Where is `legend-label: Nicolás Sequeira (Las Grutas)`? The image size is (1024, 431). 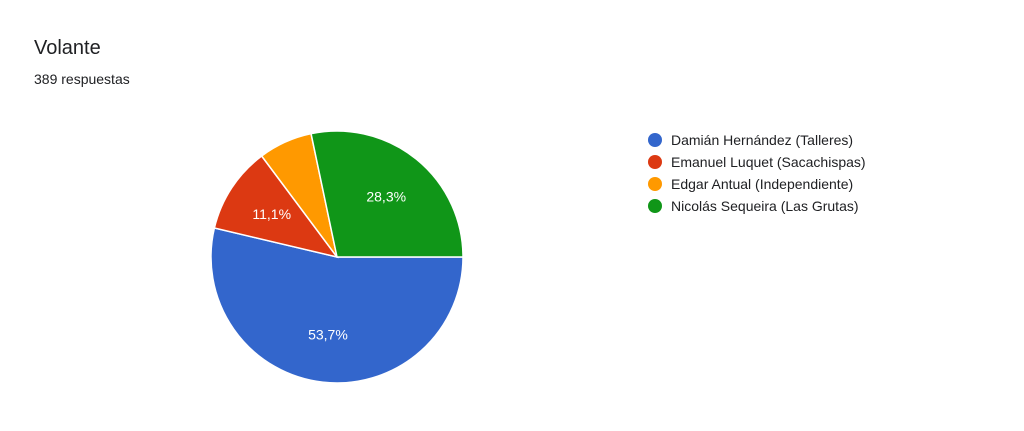 legend-label: Nicolás Sequeira (Las Grutas) is located at coordinates (765, 206).